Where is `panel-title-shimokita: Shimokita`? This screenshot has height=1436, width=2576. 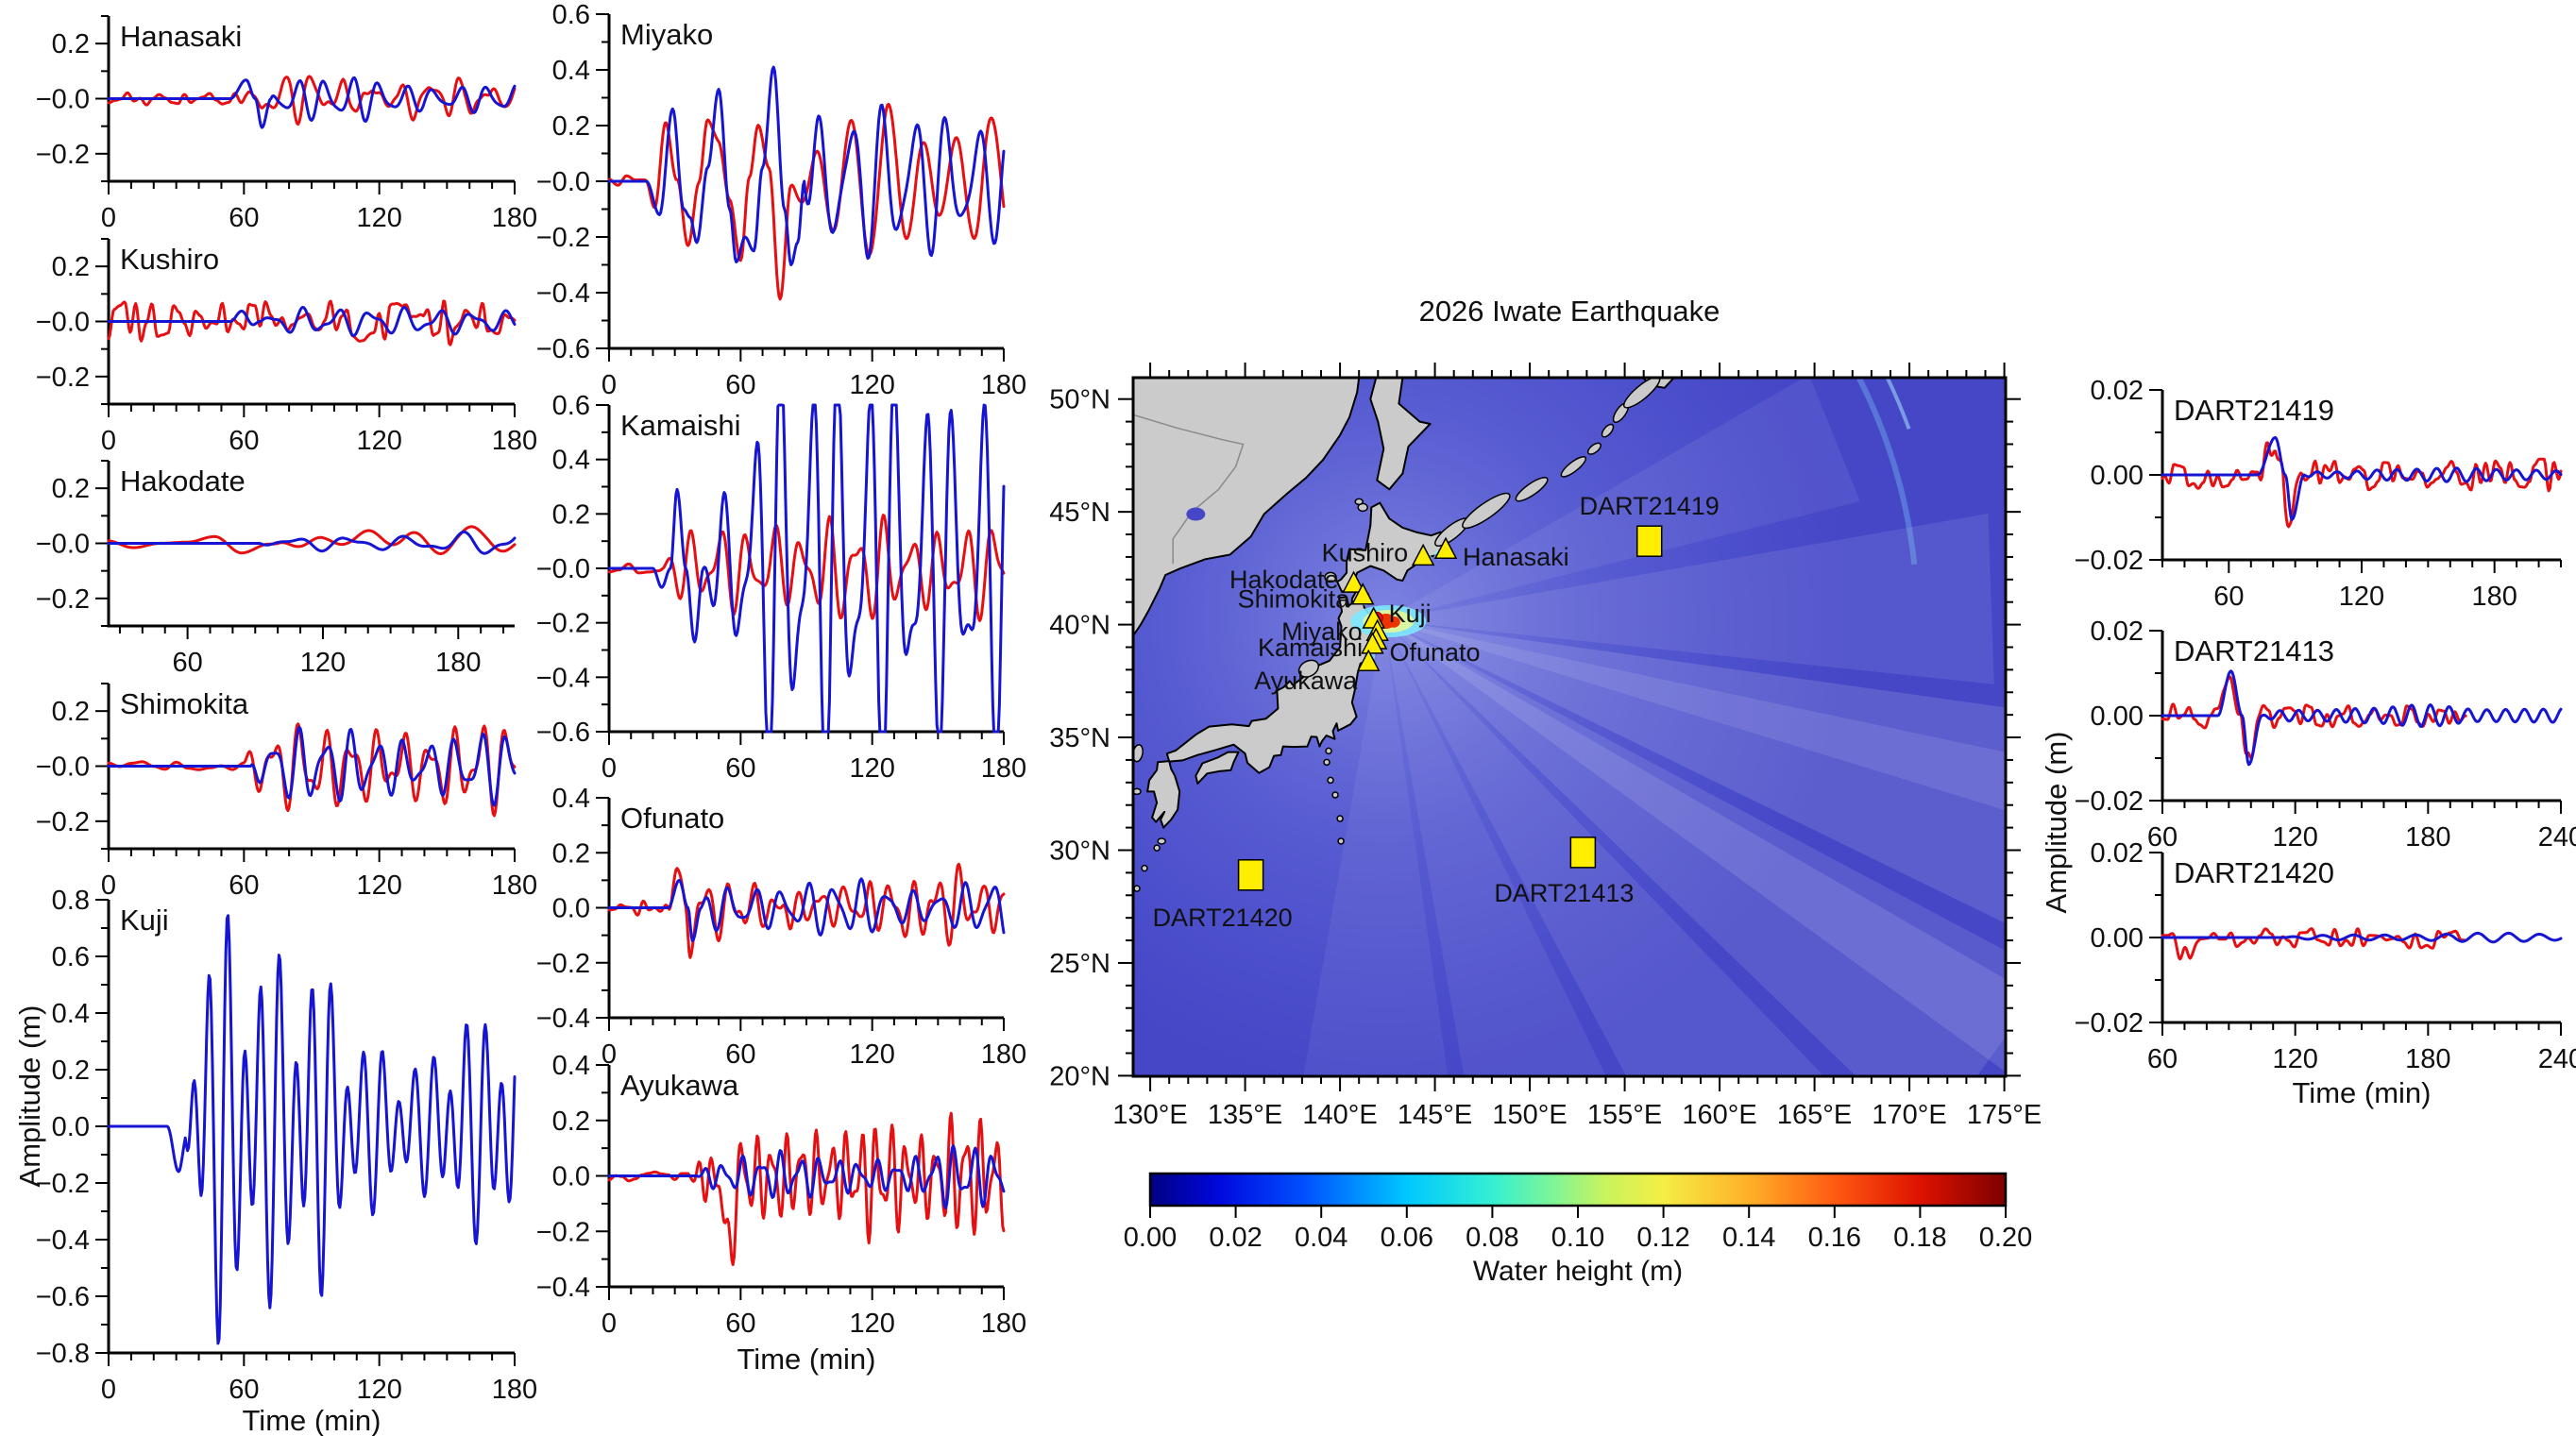 panel-title-shimokita: Shimokita is located at coordinates (184, 703).